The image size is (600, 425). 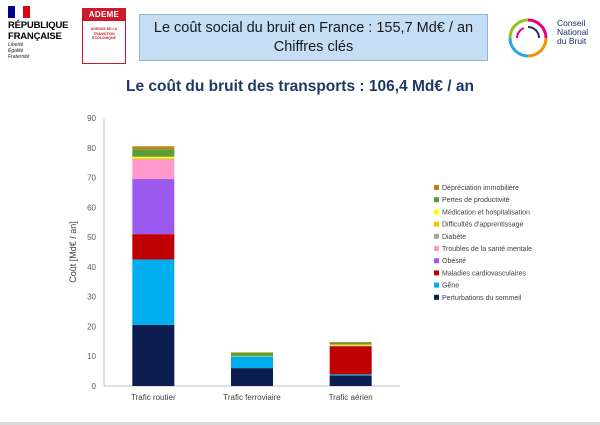 I want to click on y-tick-label: 80, so click(x=91, y=148).